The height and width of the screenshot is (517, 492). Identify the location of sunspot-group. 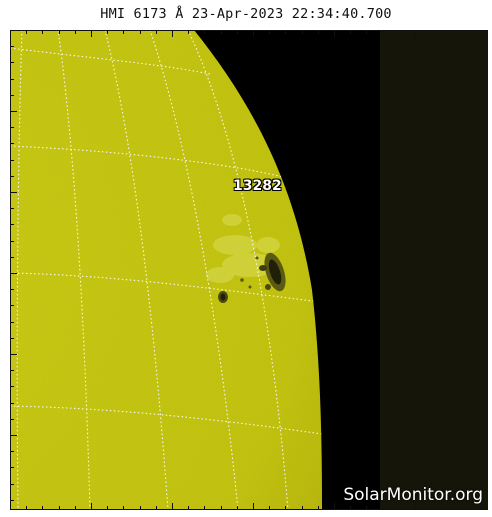
(252, 277).